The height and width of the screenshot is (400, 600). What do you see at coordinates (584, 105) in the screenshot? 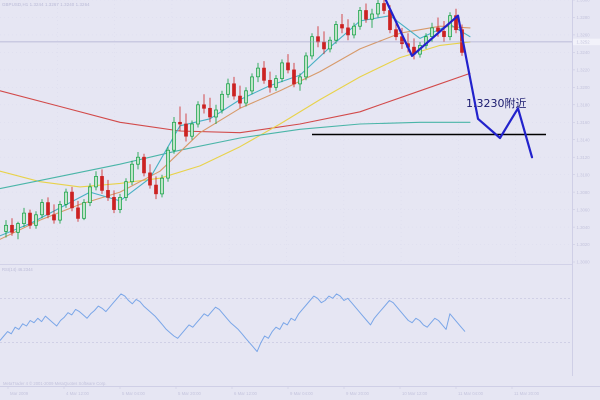
I see `svg-text: 1.3180` at bounding box center [584, 105].